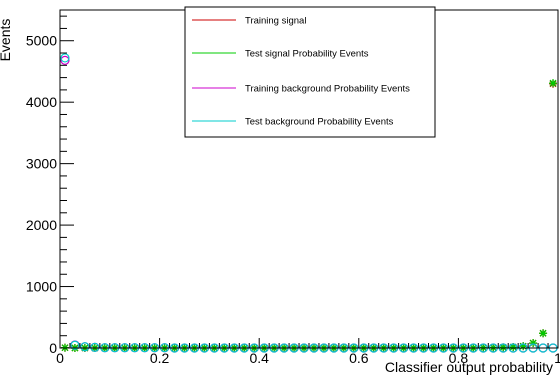 This screenshot has height=385, width=560. Describe the element at coordinates (41, 164) in the screenshot. I see `y-tick-label: 3000` at that location.